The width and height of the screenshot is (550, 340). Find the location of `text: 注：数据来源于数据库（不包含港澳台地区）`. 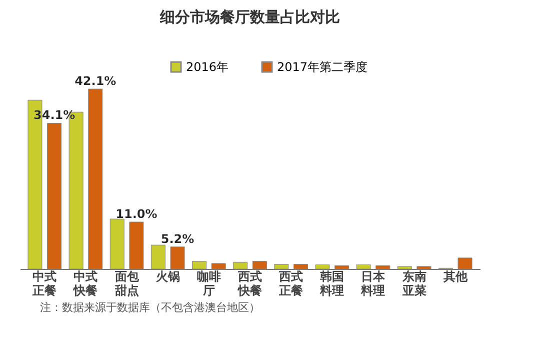

text: 注：数据来源于数据库（不包含港澳台地区） is located at coordinates (150, 307).